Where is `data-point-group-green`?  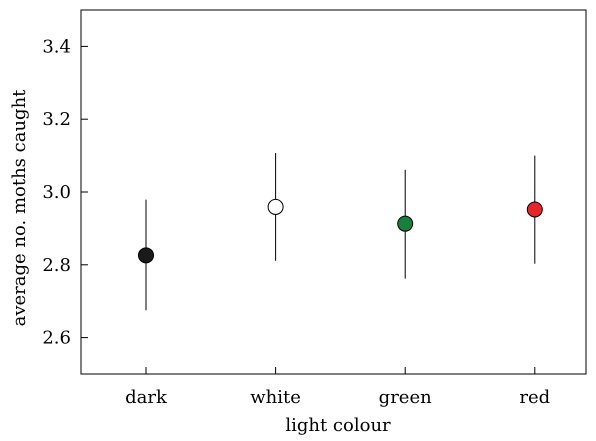 data-point-group-green is located at coordinates (405, 224).